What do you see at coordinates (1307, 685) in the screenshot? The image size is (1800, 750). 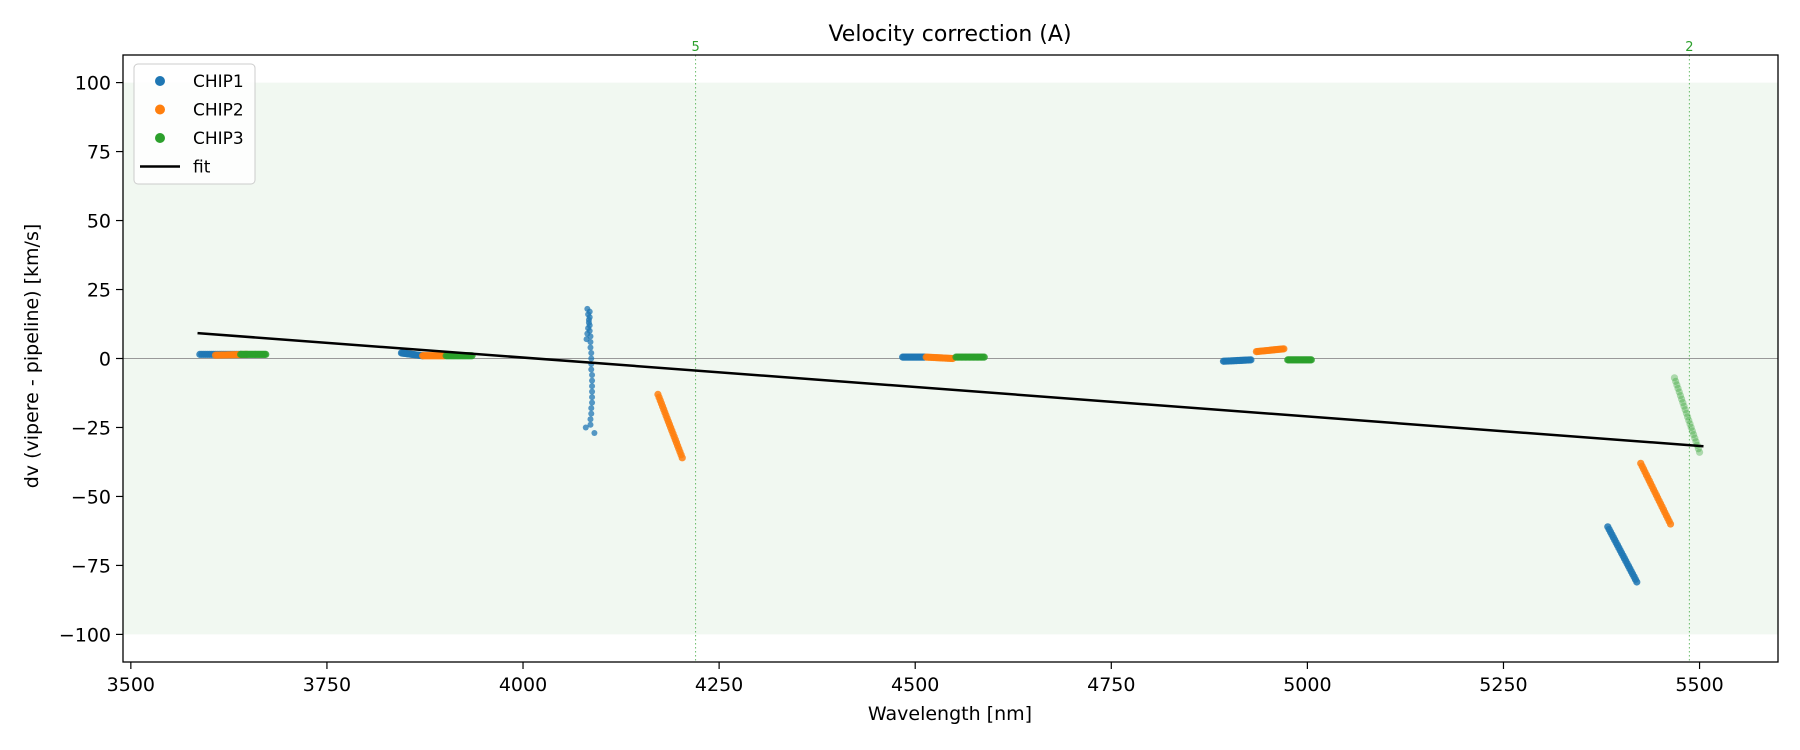 I see `x-tick-label-5000: 5000` at bounding box center [1307, 685].